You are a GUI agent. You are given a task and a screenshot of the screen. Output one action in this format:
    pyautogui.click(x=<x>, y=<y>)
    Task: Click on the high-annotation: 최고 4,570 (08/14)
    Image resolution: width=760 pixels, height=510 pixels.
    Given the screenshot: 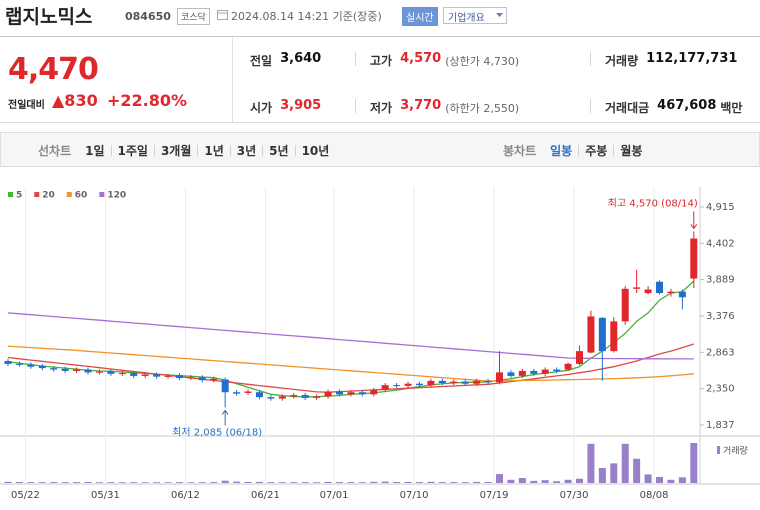 What is the action you would take?
    pyautogui.click(x=653, y=203)
    